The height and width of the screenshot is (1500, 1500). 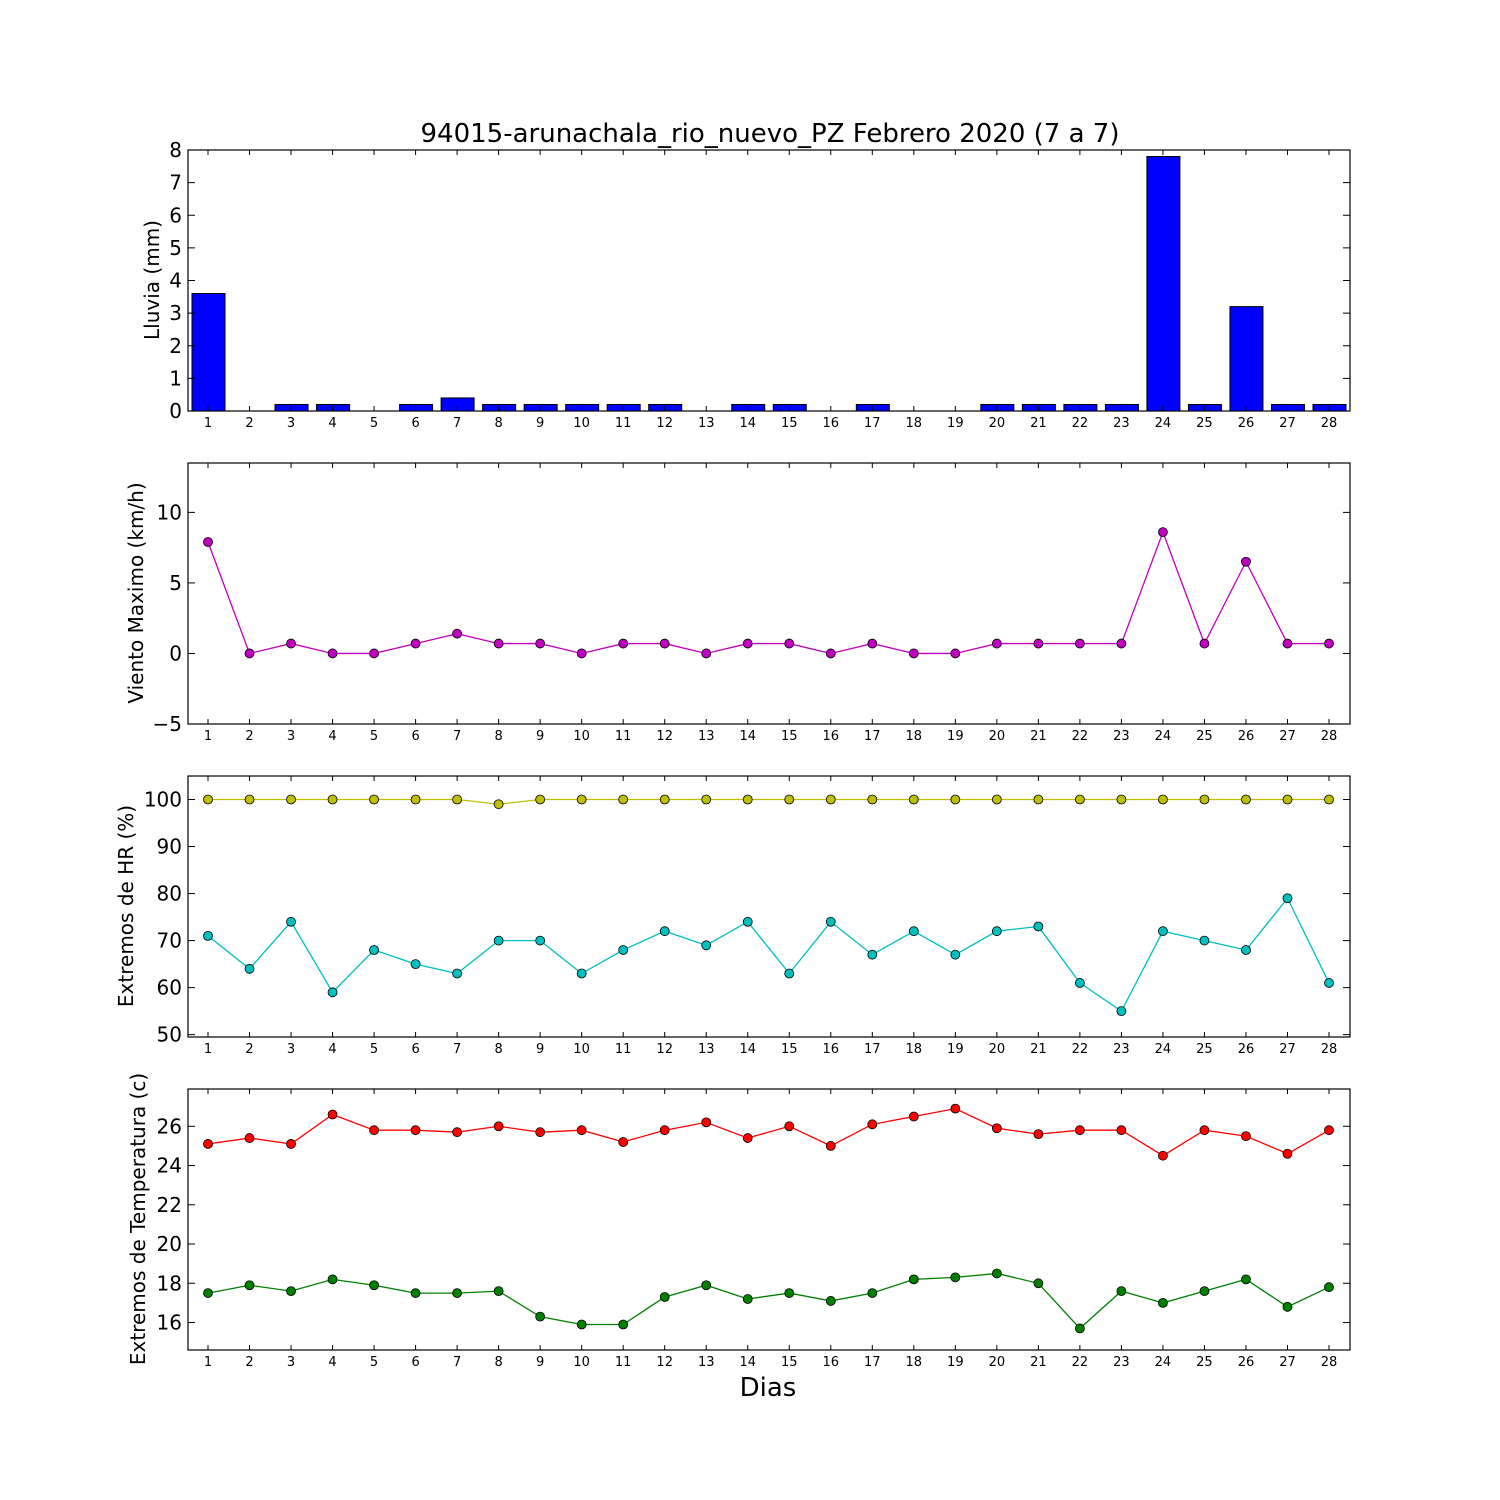 What do you see at coordinates (208, 352) in the screenshot?
I see `rain-bar` at bounding box center [208, 352].